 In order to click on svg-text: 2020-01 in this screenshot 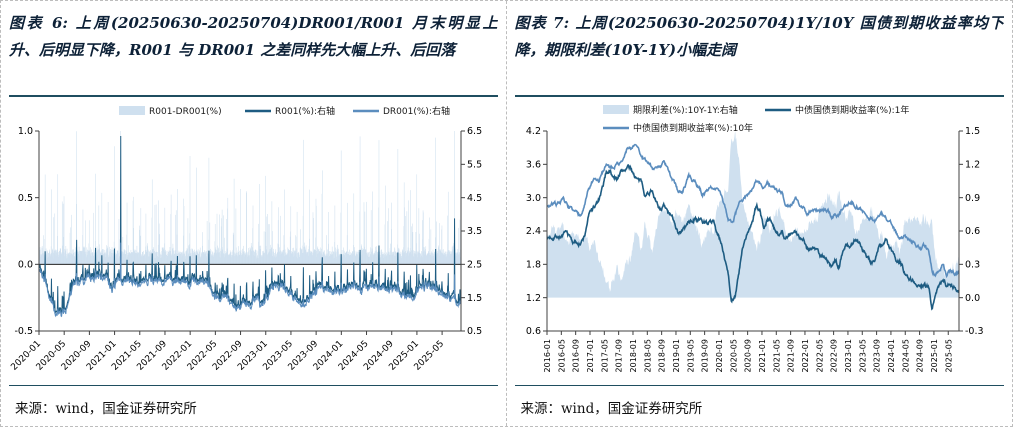, I will do `click(718, 355)`.